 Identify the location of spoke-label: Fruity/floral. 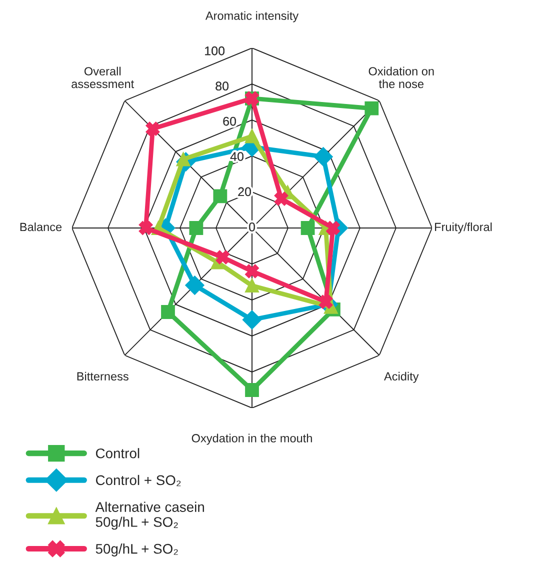
(463, 228).